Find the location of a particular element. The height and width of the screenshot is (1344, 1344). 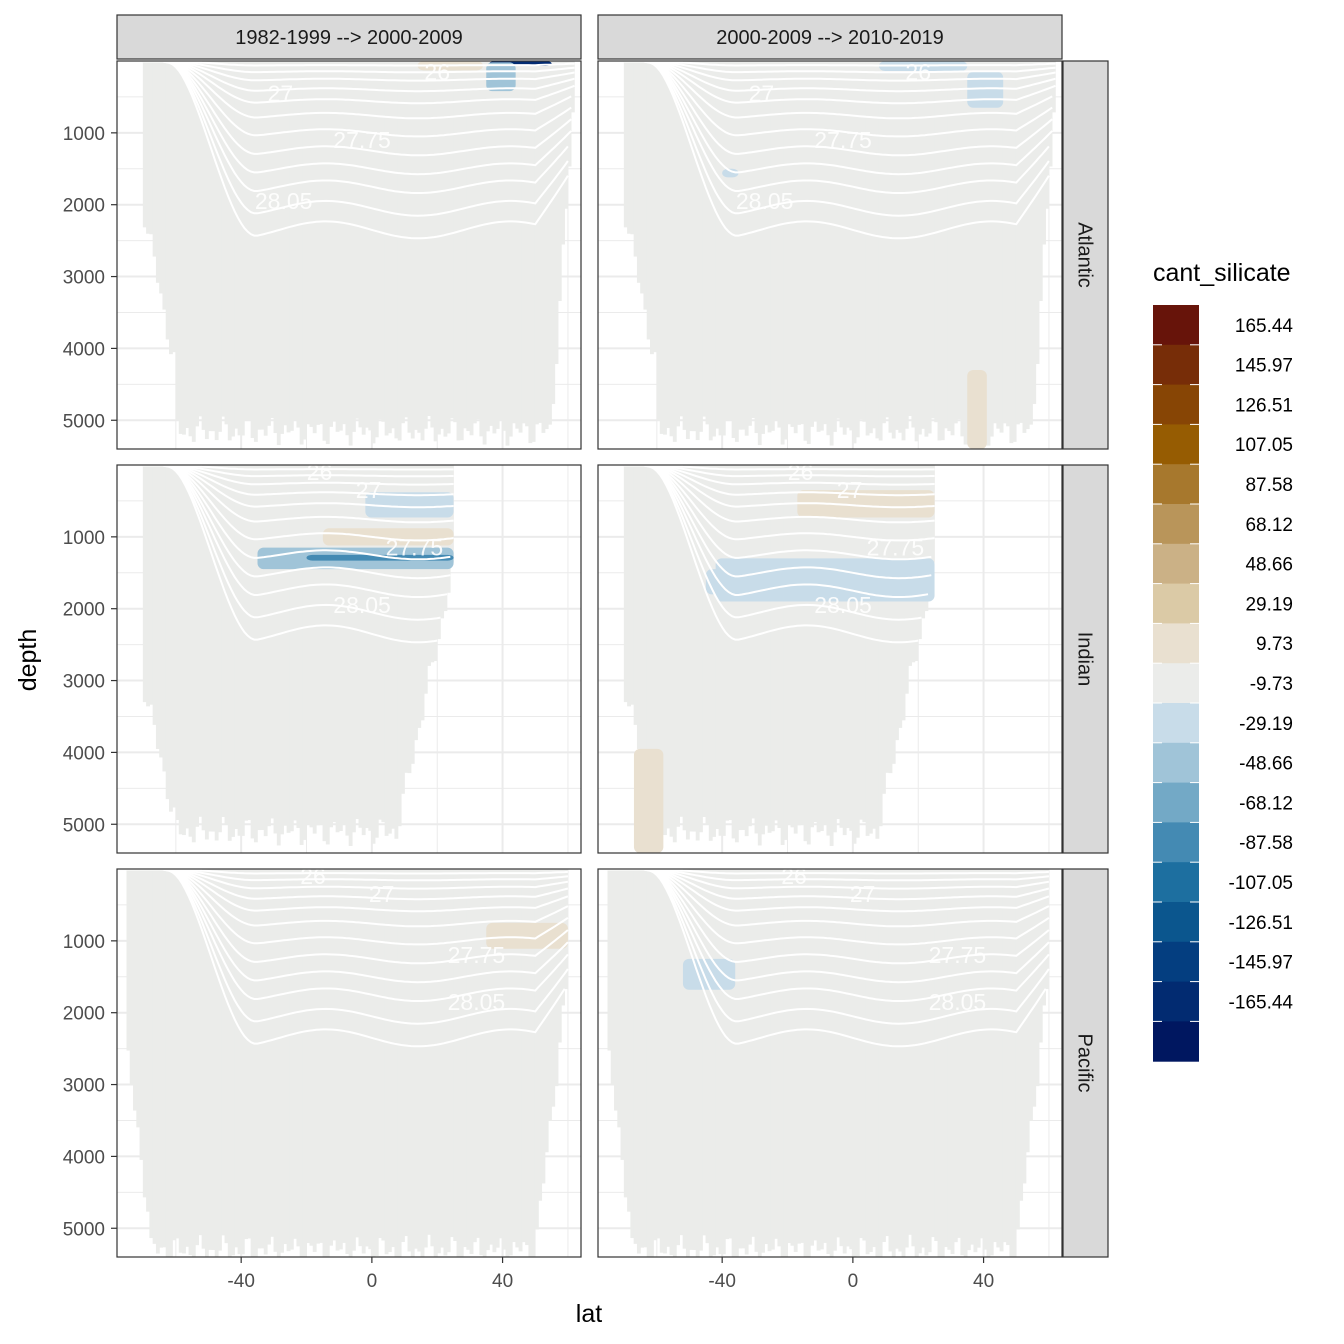

x-tick-label: 0 is located at coordinates (853, 1281).